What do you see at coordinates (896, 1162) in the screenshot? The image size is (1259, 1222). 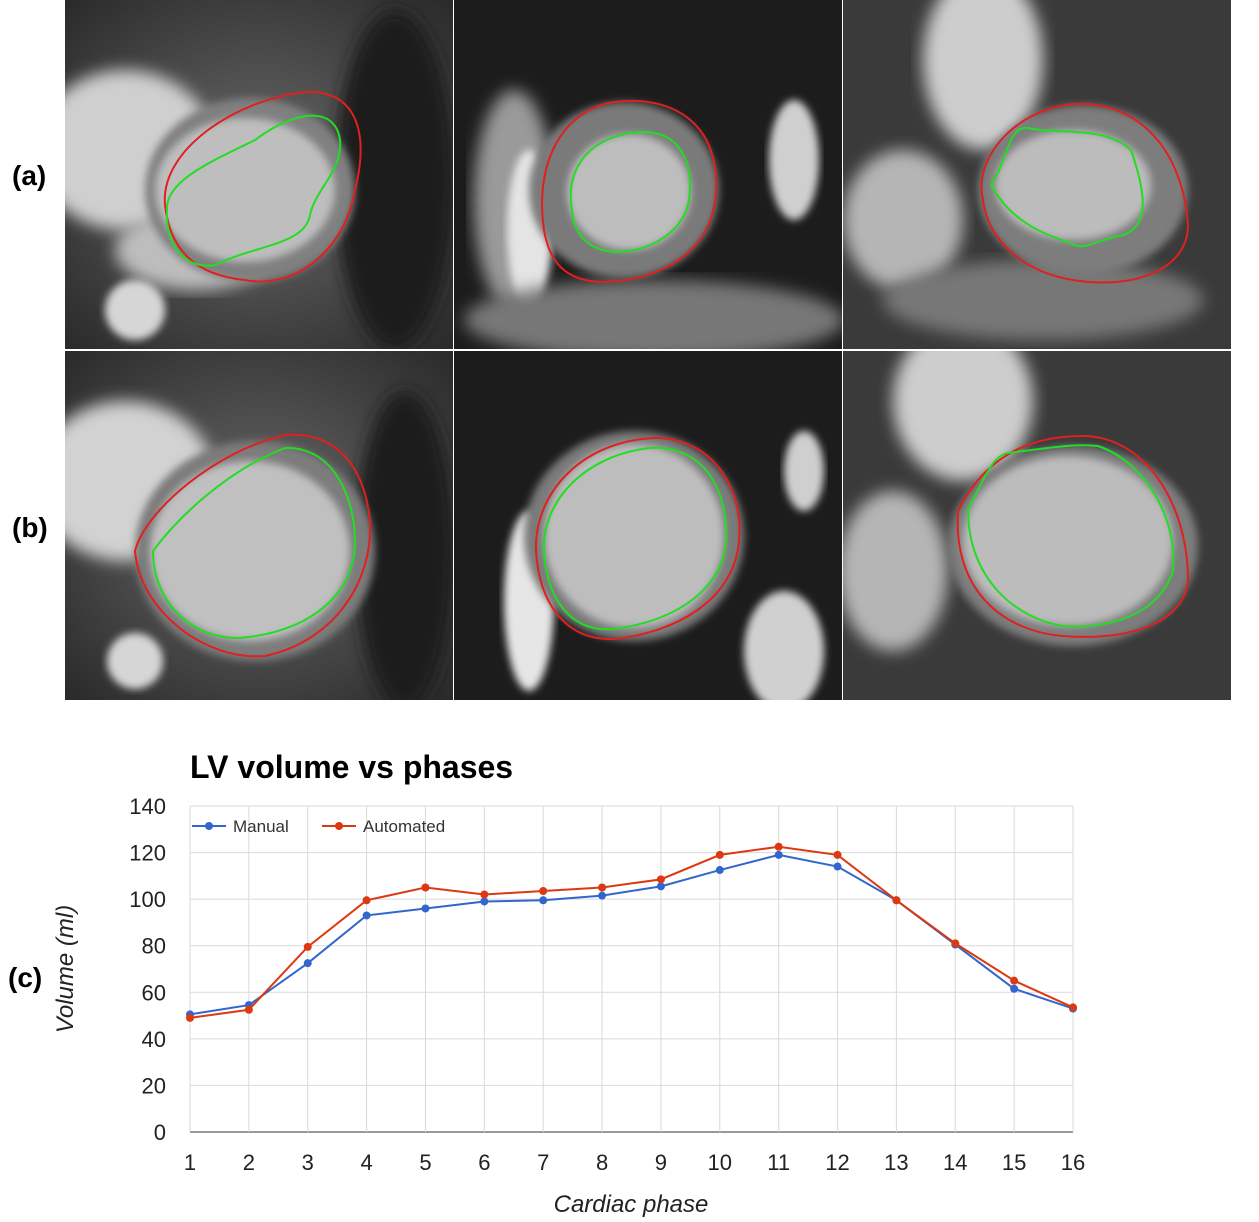 I see `x-tick-label: 13` at bounding box center [896, 1162].